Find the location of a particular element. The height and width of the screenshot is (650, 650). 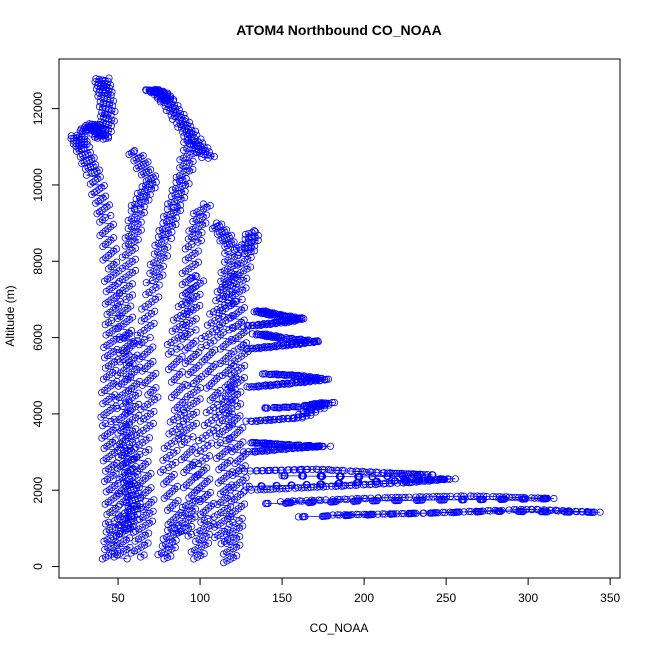

x-tick-label: 350 is located at coordinates (610, 598).